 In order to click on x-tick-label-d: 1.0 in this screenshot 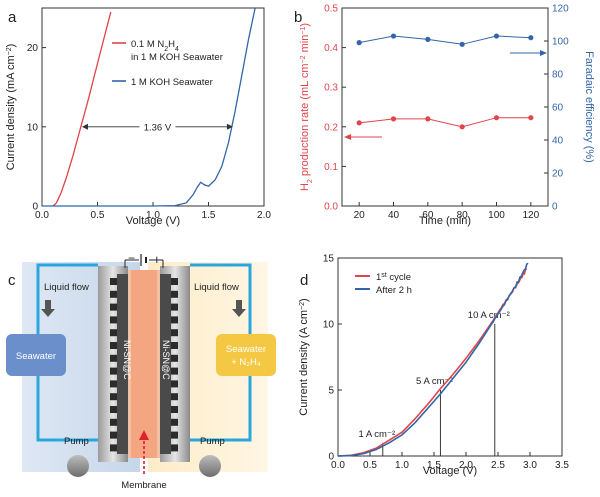, I will do `click(402, 465)`.